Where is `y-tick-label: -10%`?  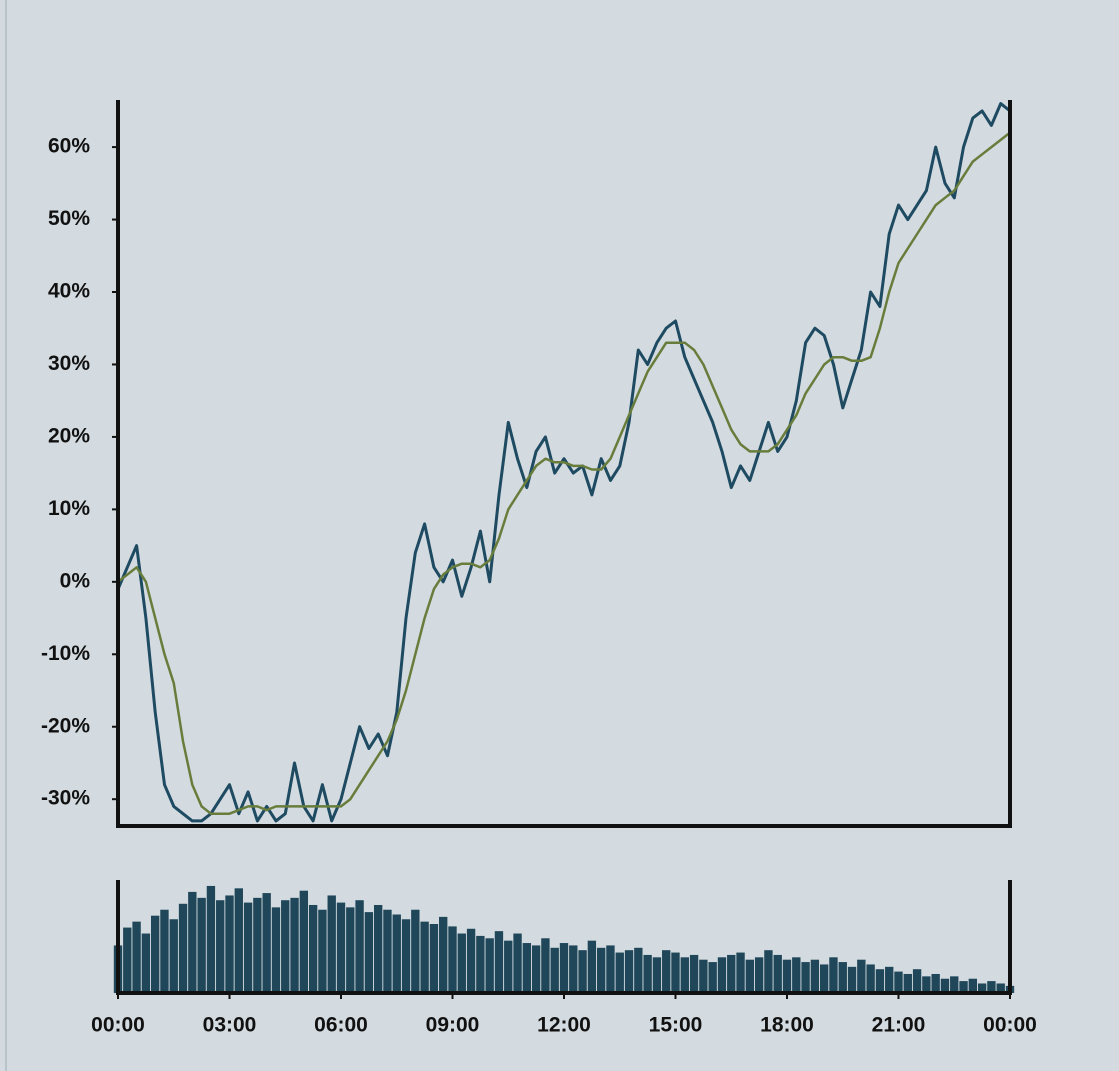 y-tick-label: -10% is located at coordinates (65, 653).